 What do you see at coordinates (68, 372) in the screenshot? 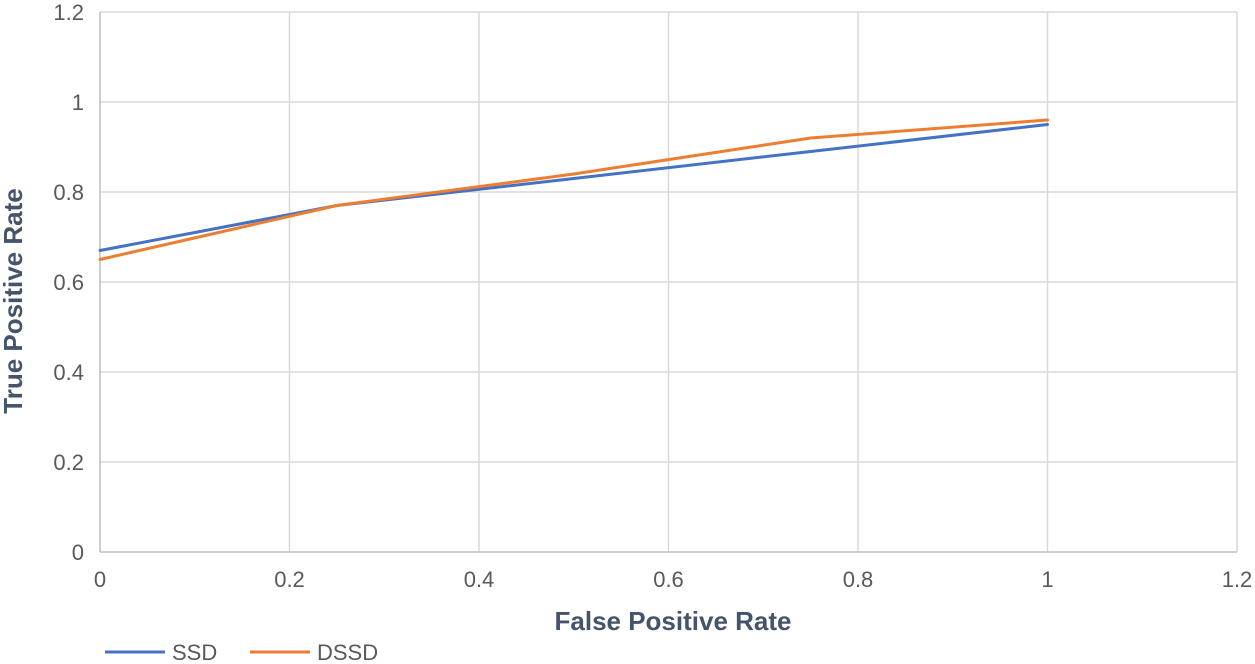
I see `y-tick-label: 0.4` at bounding box center [68, 372].